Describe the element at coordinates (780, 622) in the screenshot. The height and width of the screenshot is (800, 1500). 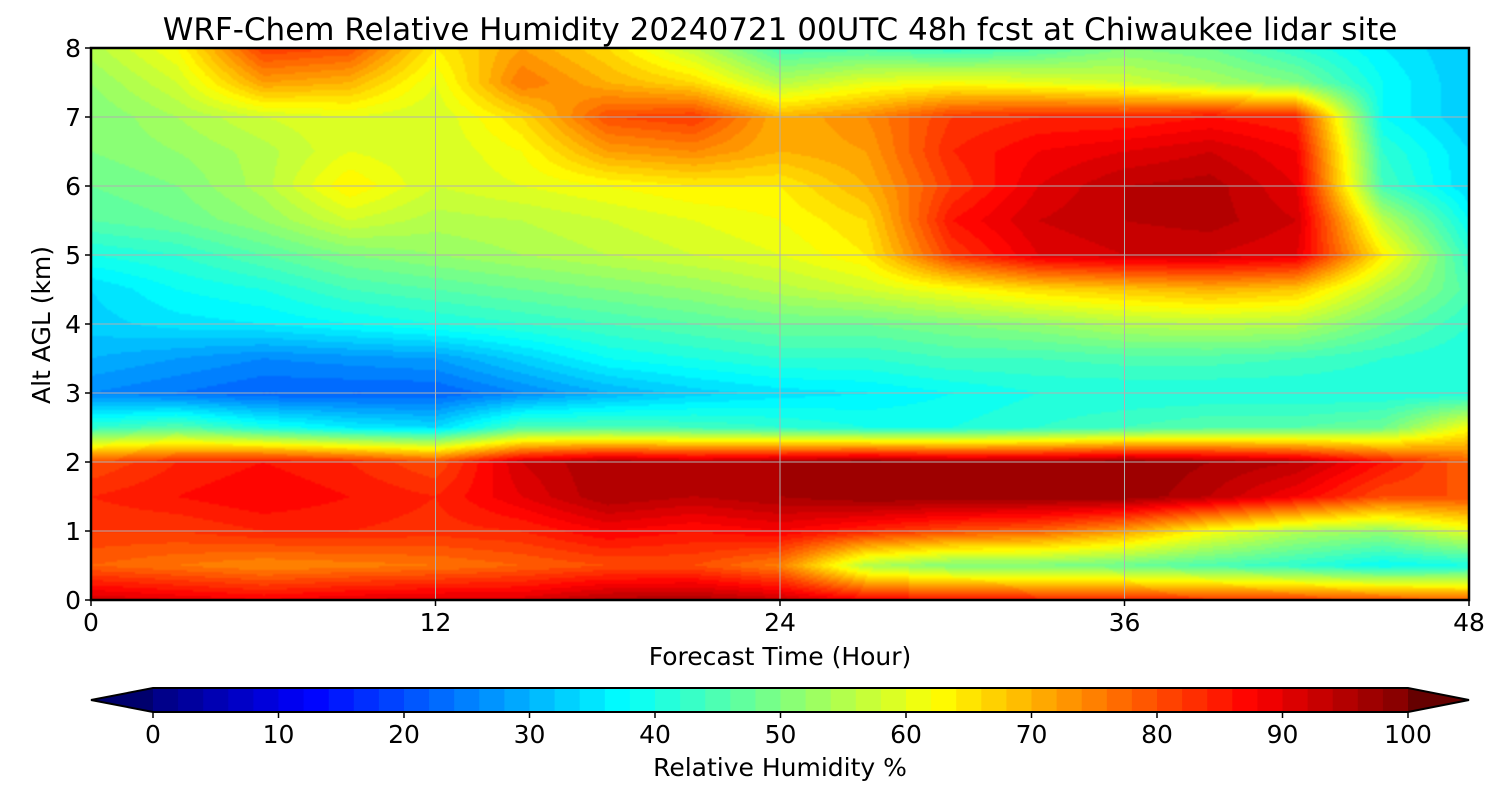
I see `x-tick-label: 24` at that location.